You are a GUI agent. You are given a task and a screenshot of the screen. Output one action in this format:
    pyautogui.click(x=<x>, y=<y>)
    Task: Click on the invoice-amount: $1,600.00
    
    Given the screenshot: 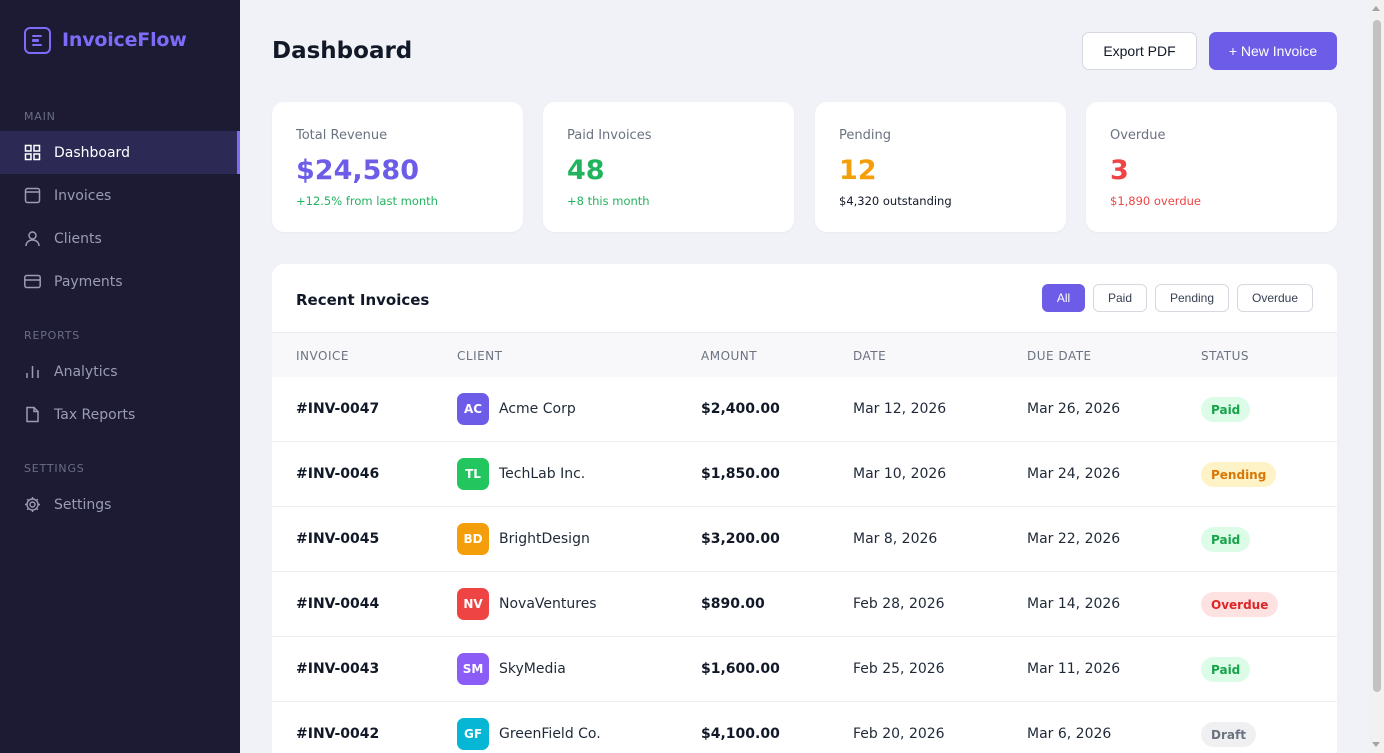 What is the action you would take?
    pyautogui.click(x=740, y=669)
    